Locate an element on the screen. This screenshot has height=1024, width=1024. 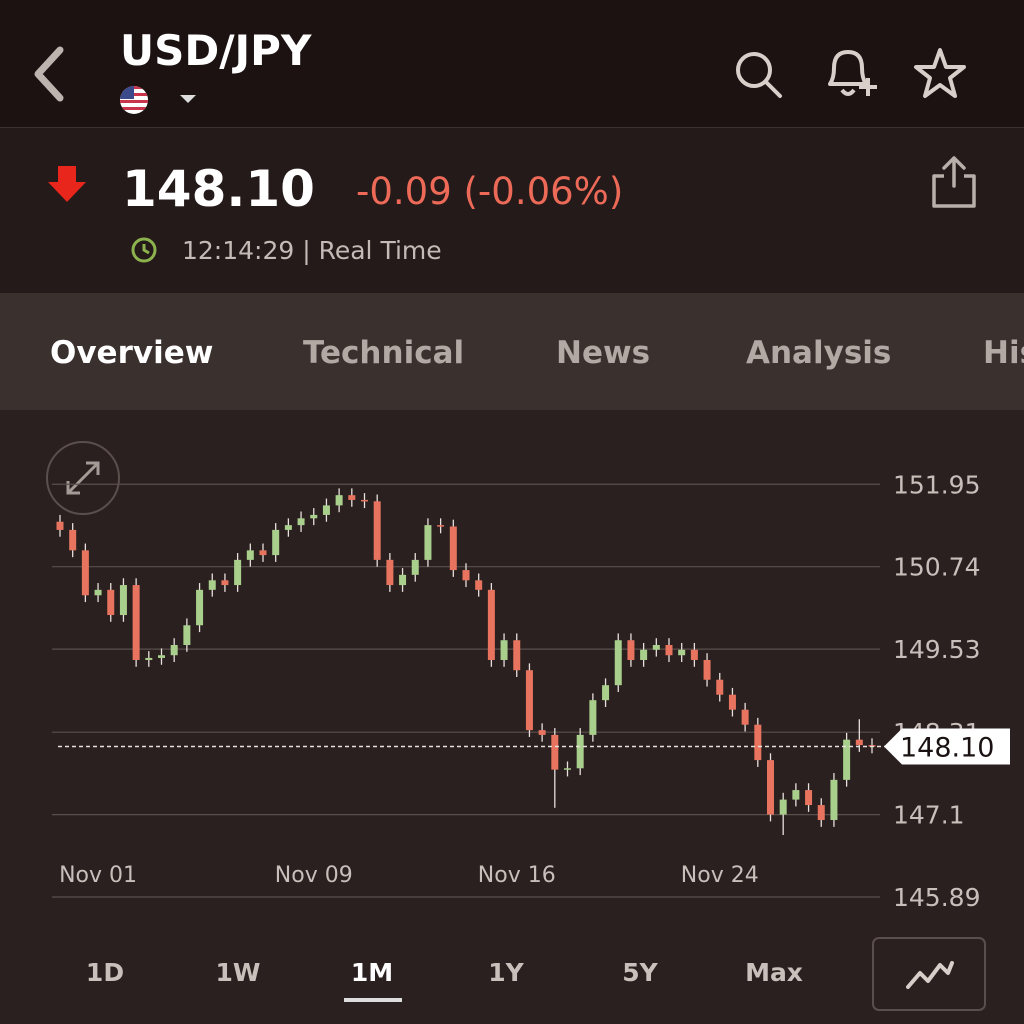
price-change: -0.09 (-0.06%) is located at coordinates (490, 191).